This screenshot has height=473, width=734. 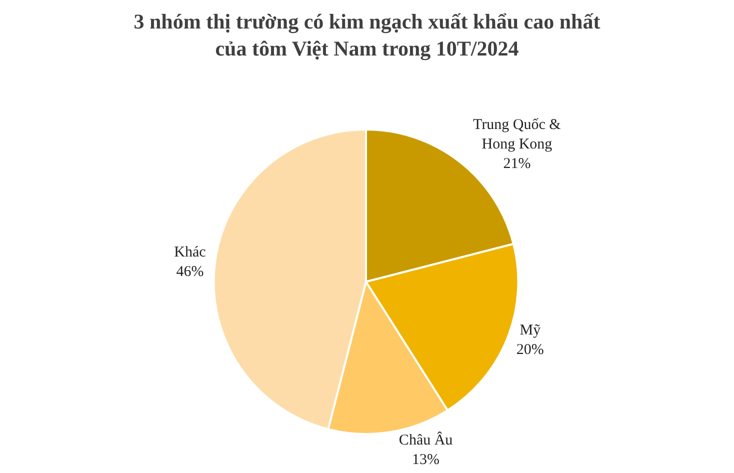 What do you see at coordinates (367, 35) in the screenshot?
I see `chart-title: 3 nhóm thị trường có kim ngạch xuất khẩu cao nhất của tôm Việt Nam trong 10T/2024` at bounding box center [367, 35].